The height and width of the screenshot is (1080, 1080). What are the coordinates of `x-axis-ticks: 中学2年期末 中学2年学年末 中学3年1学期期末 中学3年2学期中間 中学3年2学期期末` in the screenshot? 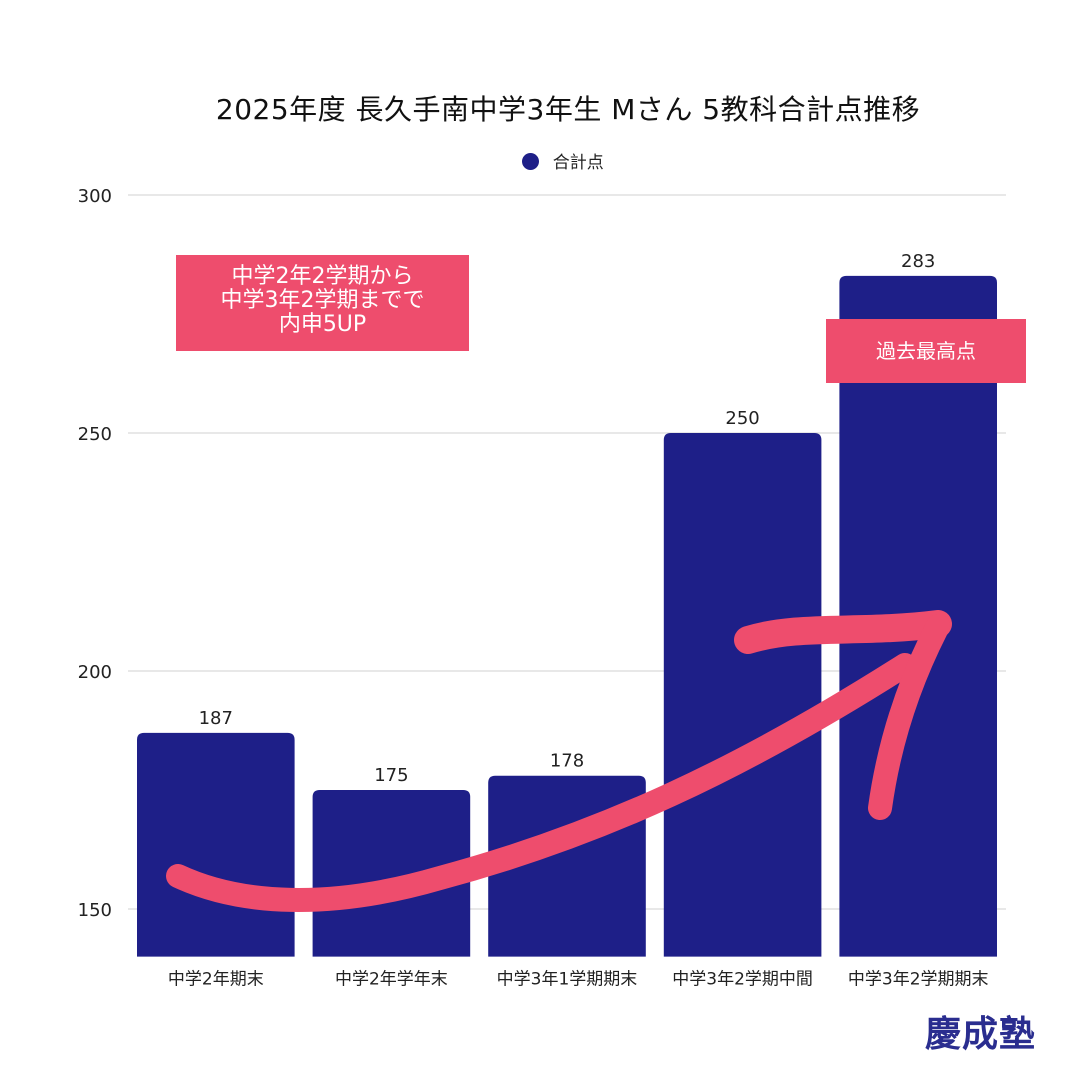 It's located at (578, 980).